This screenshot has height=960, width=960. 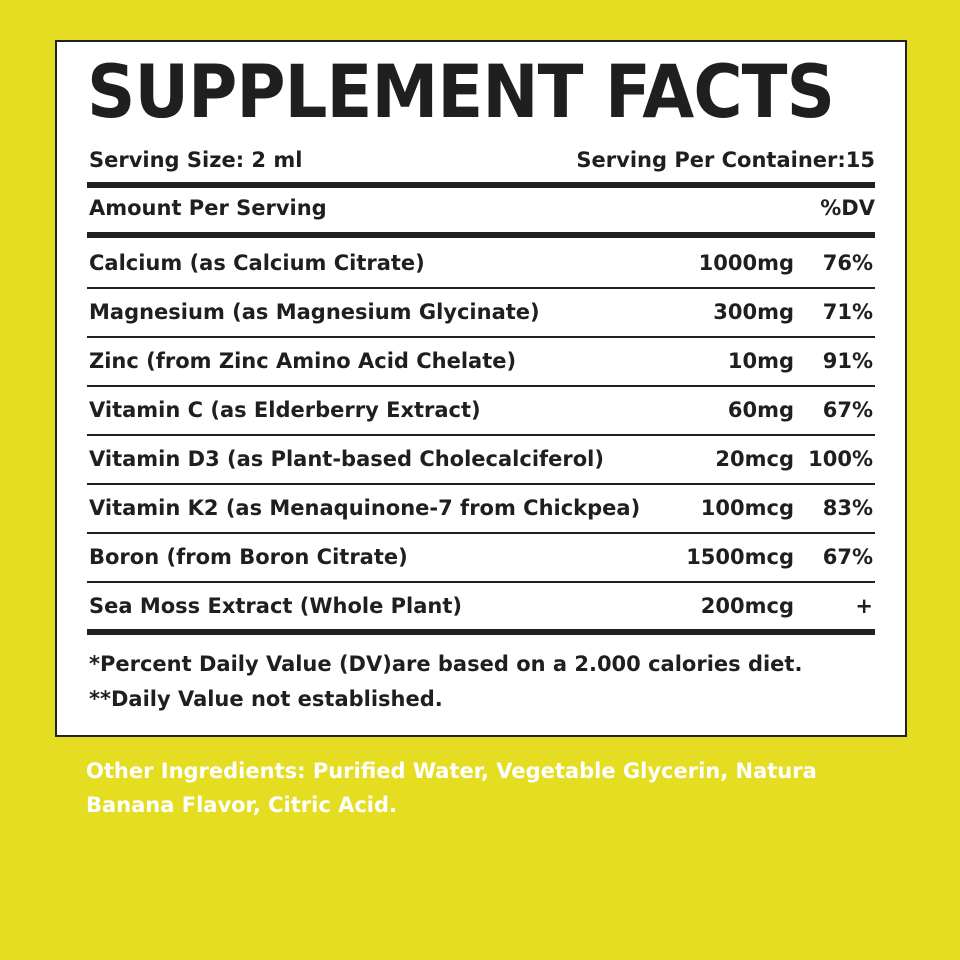 I want to click on not-established-footnote: **Daily Value not established., so click(x=266, y=699).